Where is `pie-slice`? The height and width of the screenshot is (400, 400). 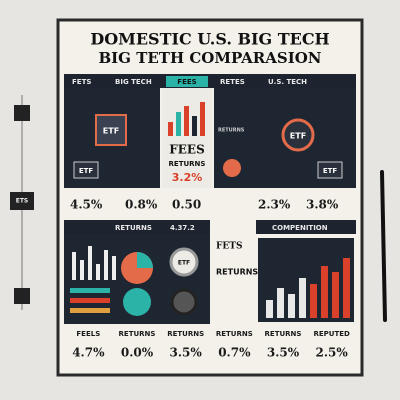 pie-slice is located at coordinates (145, 260).